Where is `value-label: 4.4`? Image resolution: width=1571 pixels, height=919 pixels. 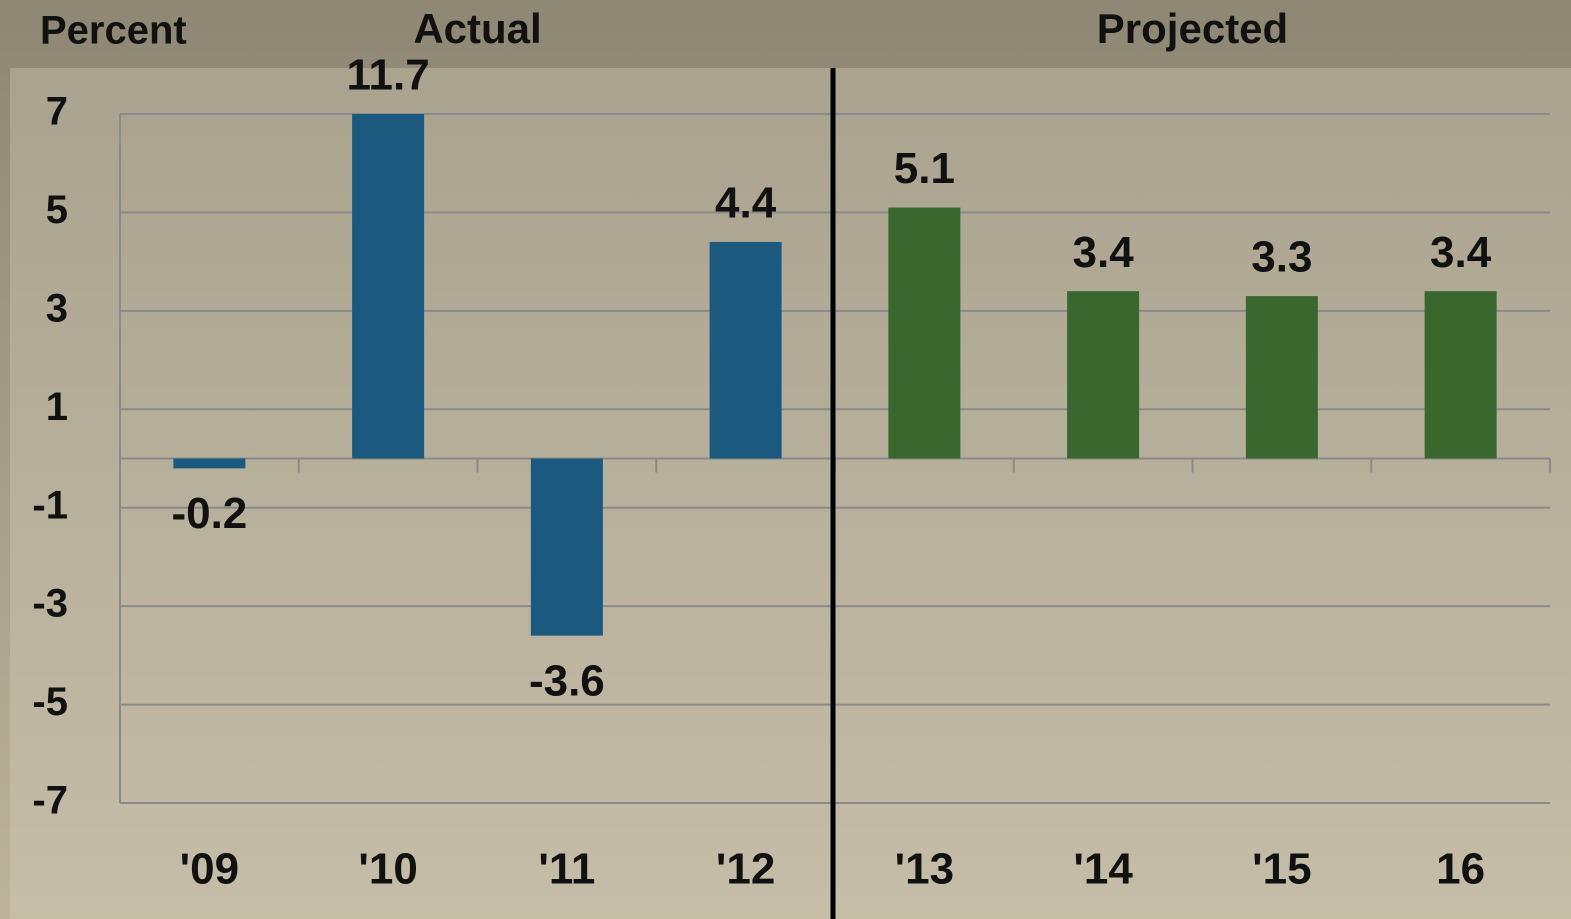 value-label: 4.4 is located at coordinates (746, 203).